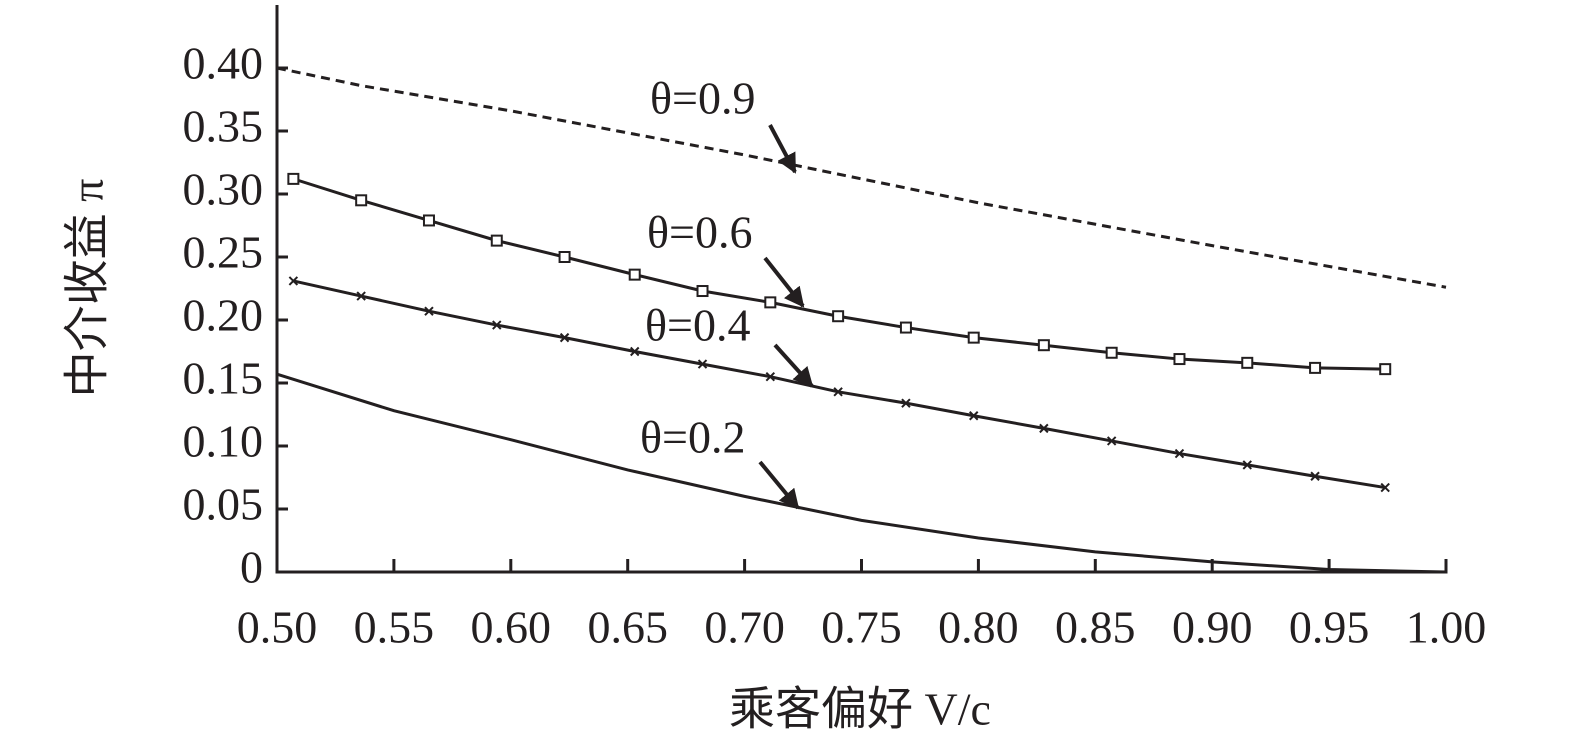 The image size is (1575, 754). I want to click on y-tick-label: 0.40, so click(223, 63).